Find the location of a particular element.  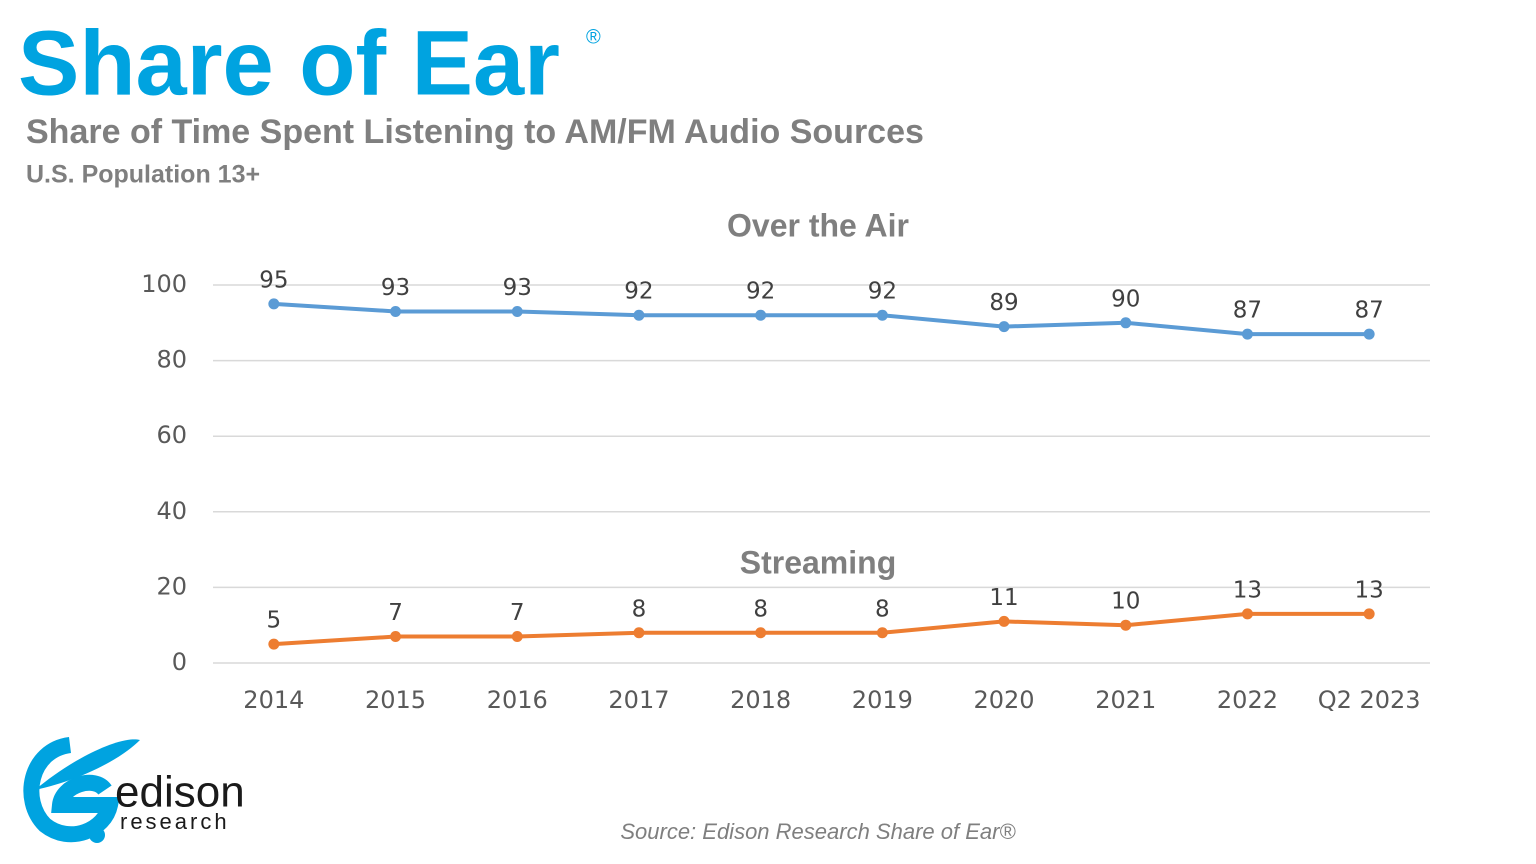

data-label: 11 is located at coordinates (1003, 598).